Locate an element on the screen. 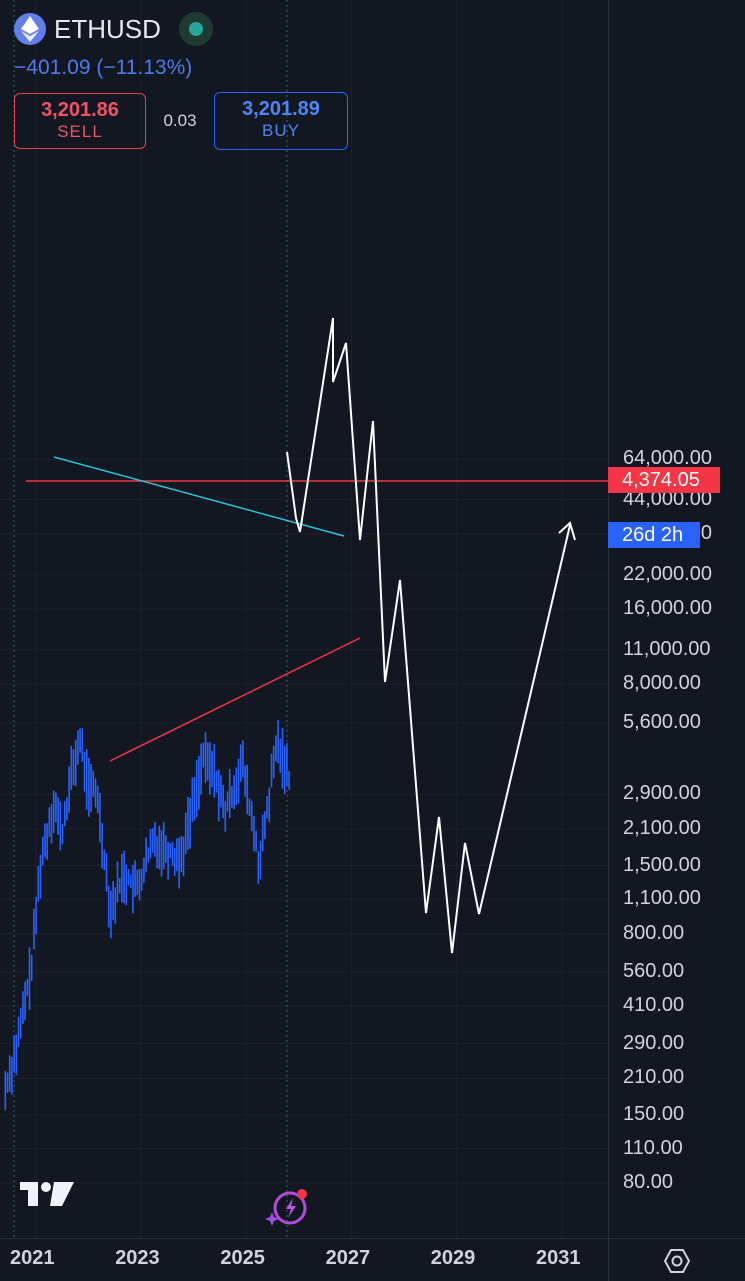 The height and width of the screenshot is (1281, 745). price-axis-label: 64,000.00 is located at coordinates (667, 457).